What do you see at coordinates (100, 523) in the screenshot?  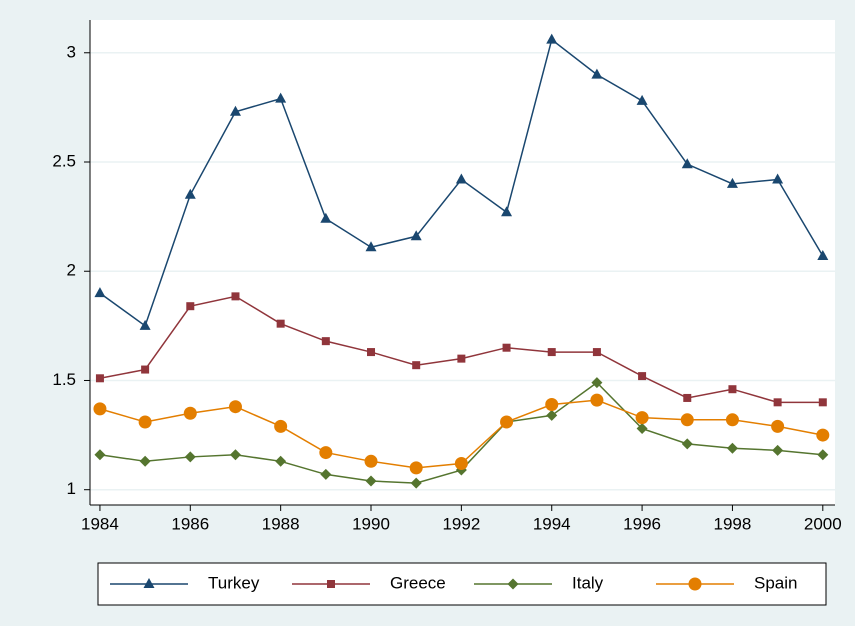 I see `x-tick-label: 1984` at bounding box center [100, 523].